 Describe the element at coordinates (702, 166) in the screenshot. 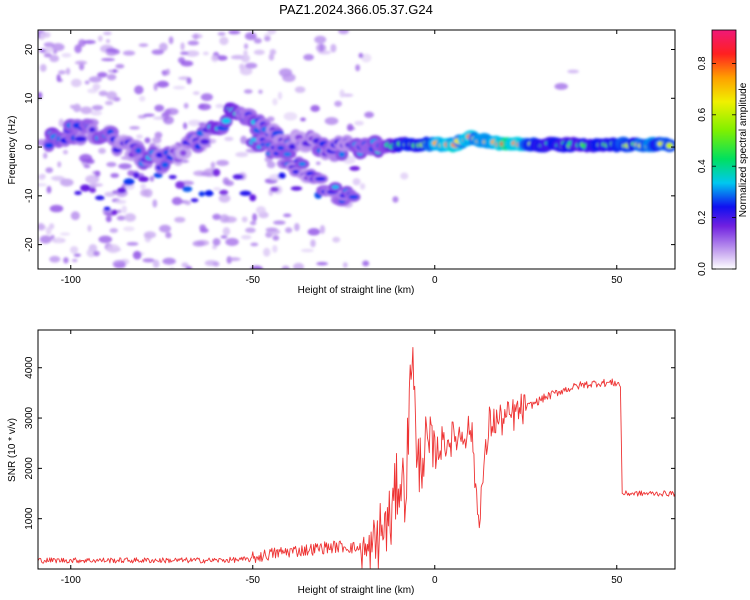

I see `colorbar-tick-label: 0.4` at that location.